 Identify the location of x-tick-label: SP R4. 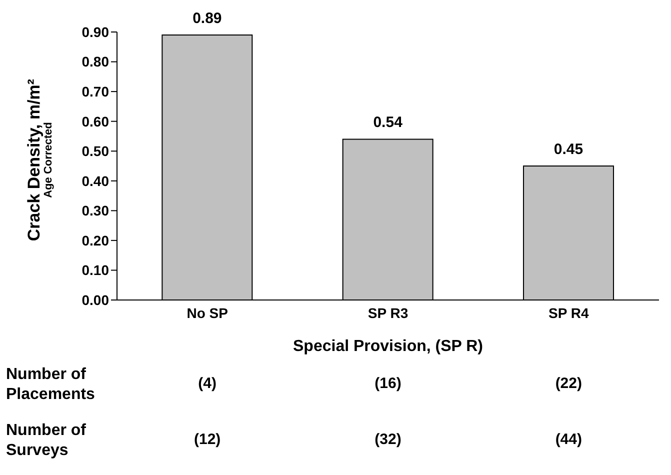
(568, 312).